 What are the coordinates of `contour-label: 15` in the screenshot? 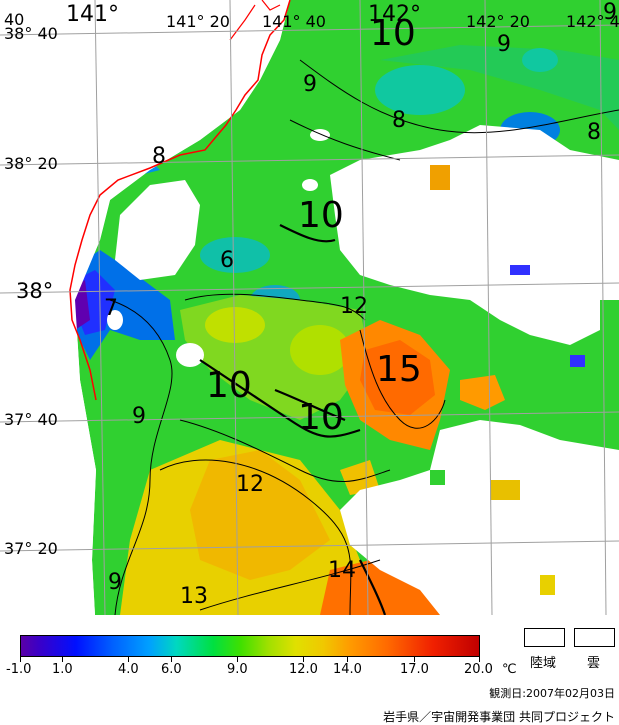 It's located at (399, 369).